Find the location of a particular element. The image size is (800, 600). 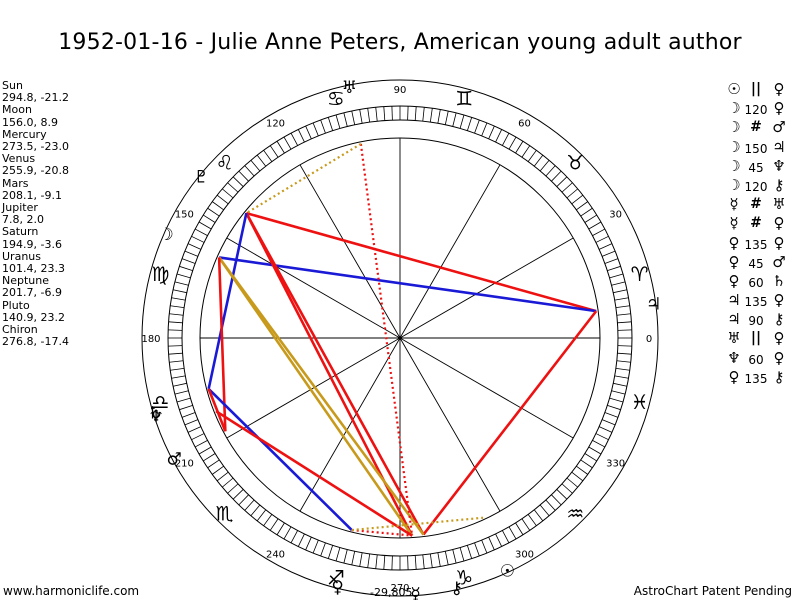

aspect-type: 135 is located at coordinates (756, 378).